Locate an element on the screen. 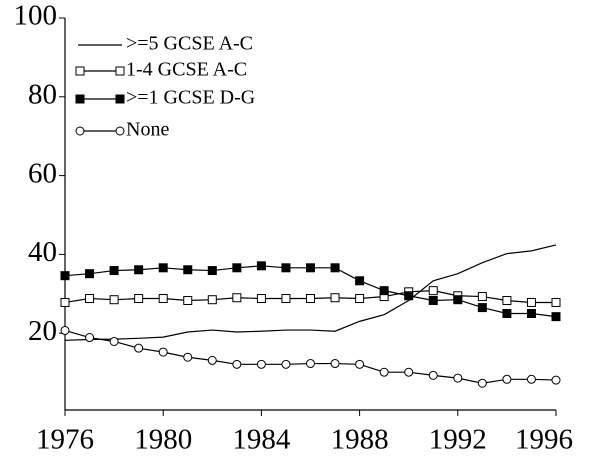 The width and height of the screenshot is (605, 466). x-tick-label: 1984 is located at coordinates (261, 440).